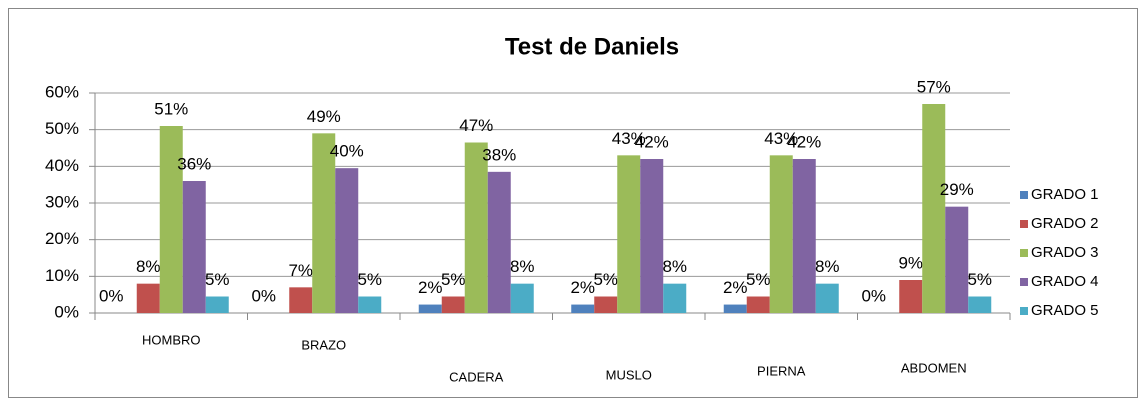 Image resolution: width=1146 pixels, height=409 pixels. Describe the element at coordinates (171, 339) in the screenshot. I see `x-tick-label: HOMBRO` at that location.